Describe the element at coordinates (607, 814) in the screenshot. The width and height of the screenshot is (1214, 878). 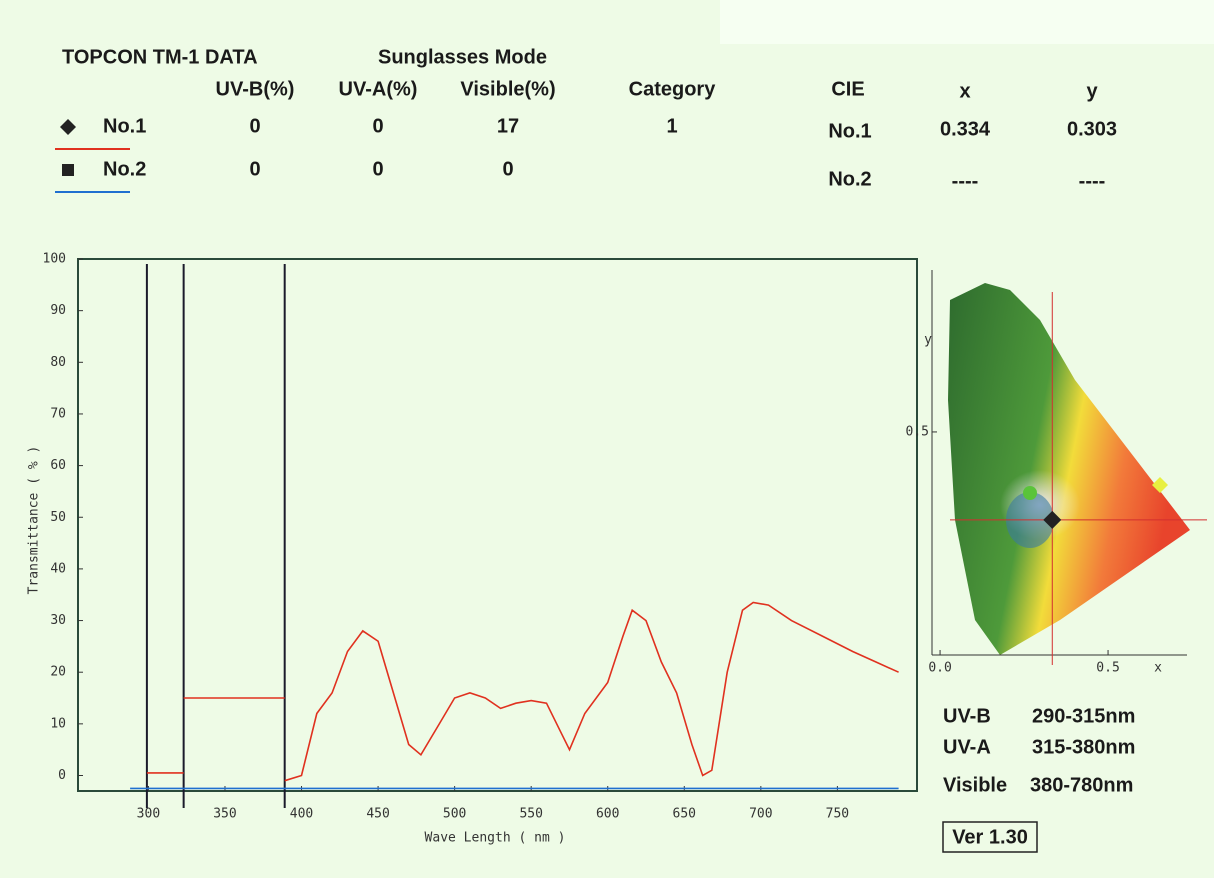
I see `x-tick-label: 600` at that location.